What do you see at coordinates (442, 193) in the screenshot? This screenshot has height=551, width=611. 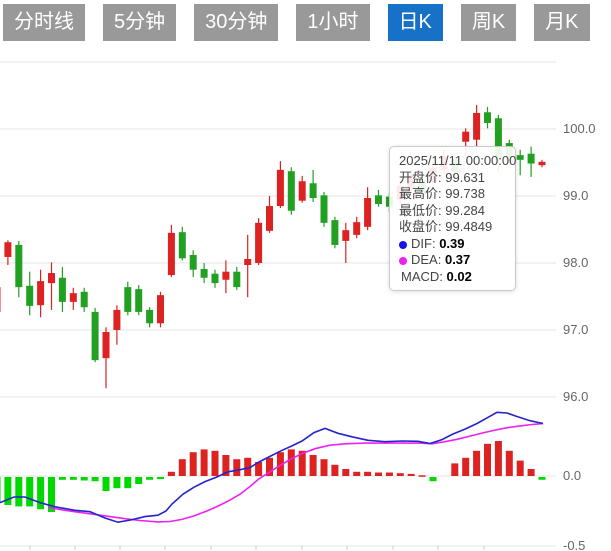 I see `tooltip-high-row: 最高价: 99.738` at bounding box center [442, 193].